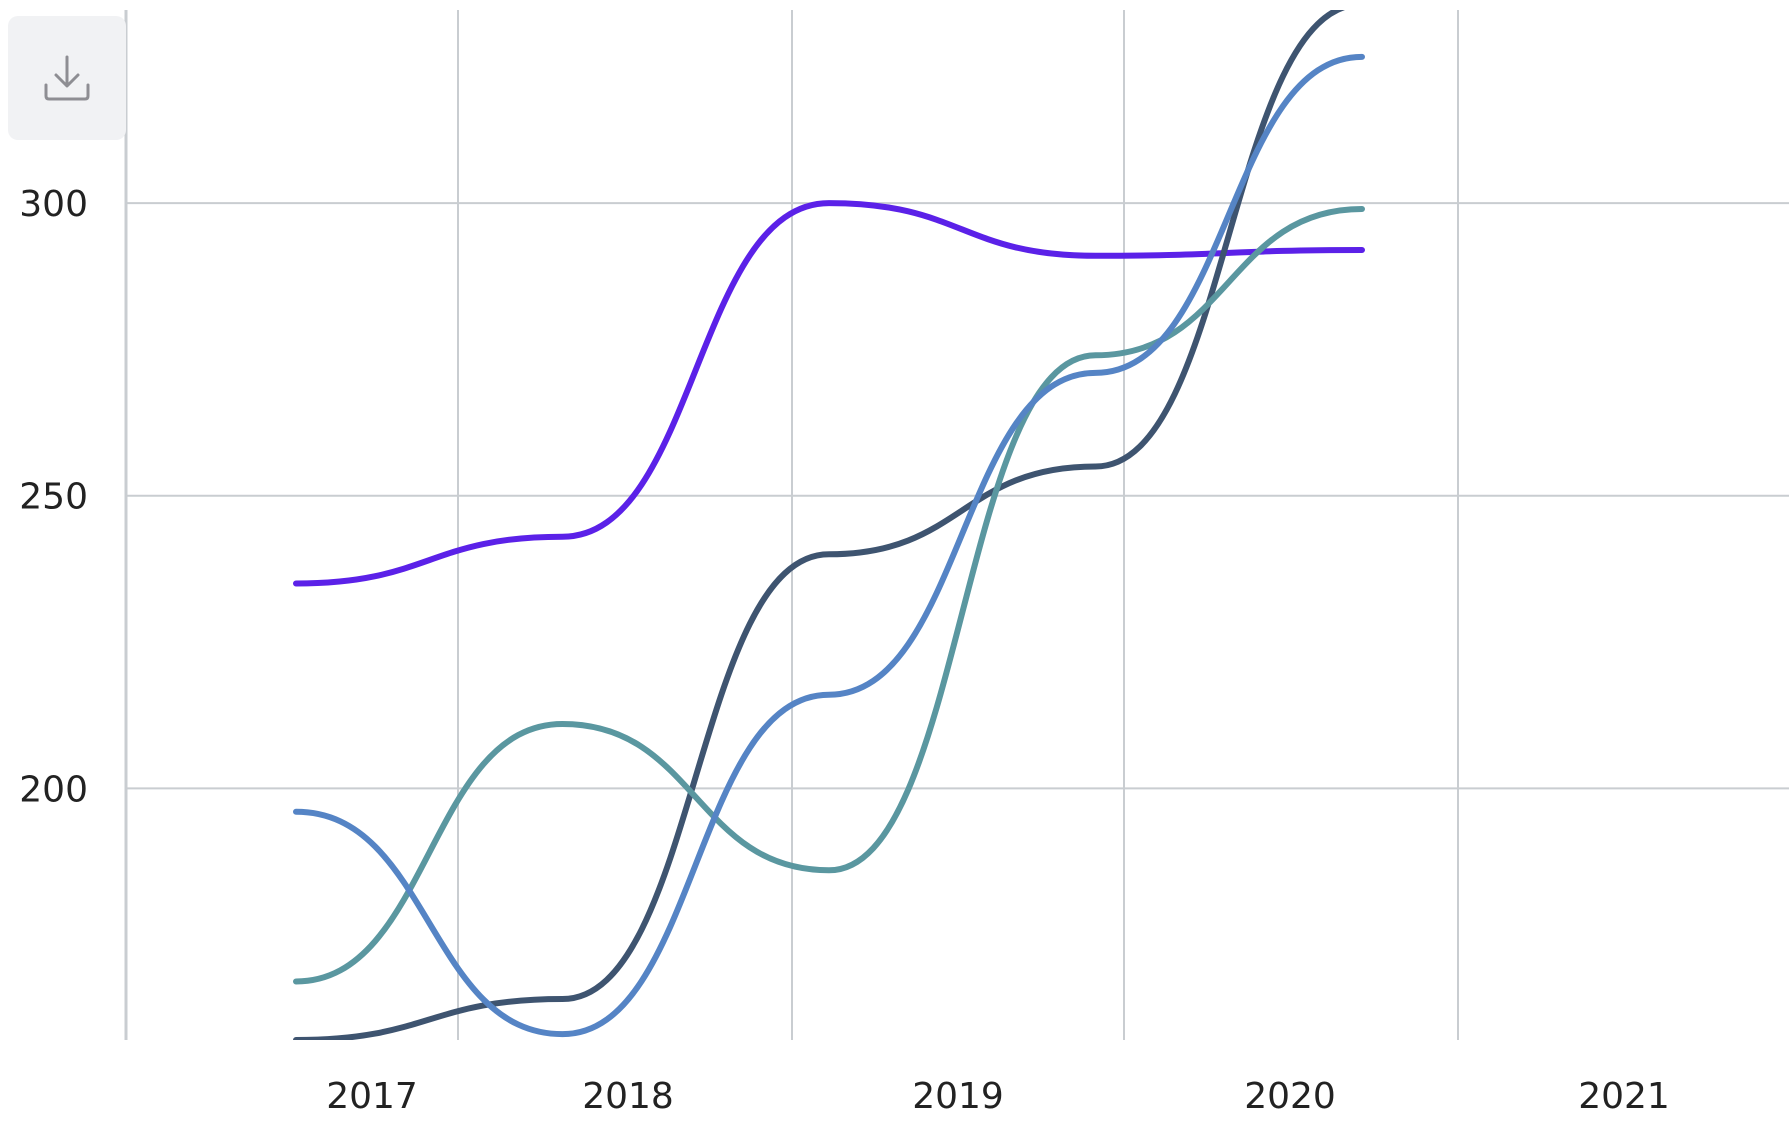 The image size is (1789, 1126). I want to click on y-tick-label: 200, so click(53, 789).